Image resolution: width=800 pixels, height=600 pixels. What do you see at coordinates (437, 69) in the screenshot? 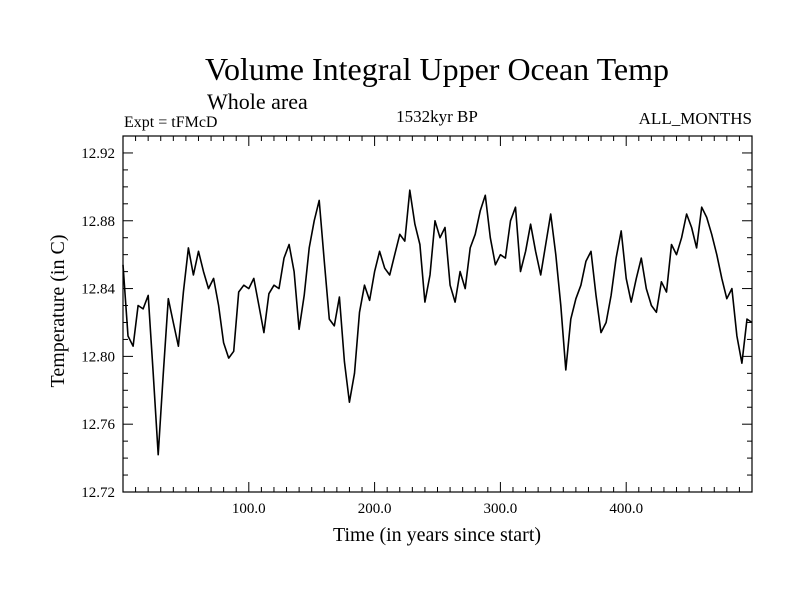
I see `chart-title: Volume Integral Upper Ocean Temp` at bounding box center [437, 69].